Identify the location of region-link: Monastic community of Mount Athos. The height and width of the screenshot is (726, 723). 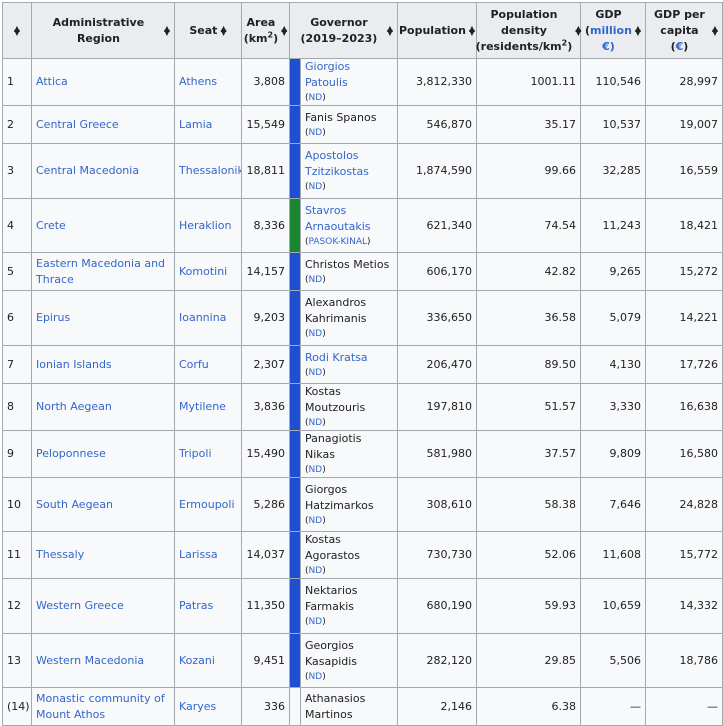
(100, 706).